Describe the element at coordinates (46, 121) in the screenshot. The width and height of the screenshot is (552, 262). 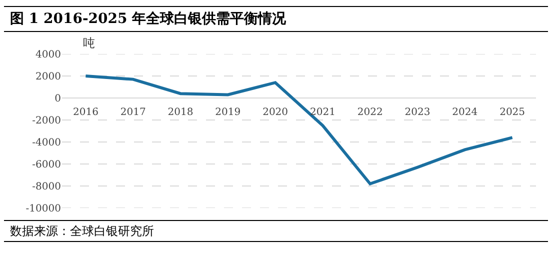
I see `y-tick-label: -2000` at that location.